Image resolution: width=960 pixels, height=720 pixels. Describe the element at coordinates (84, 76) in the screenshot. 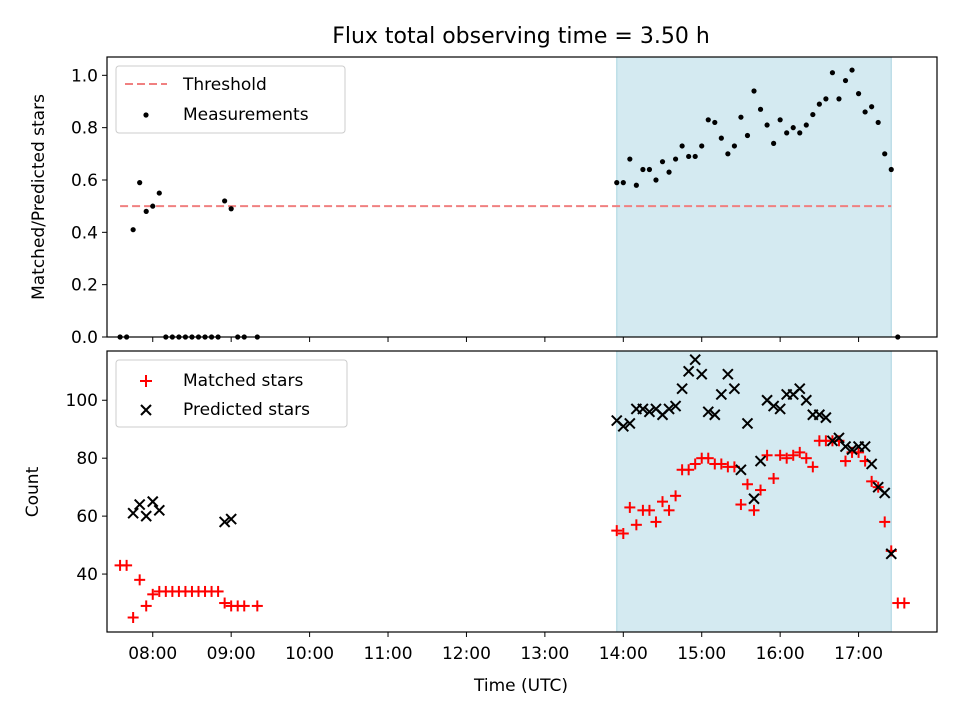

I see `y-tick-label: 1.0` at that location.